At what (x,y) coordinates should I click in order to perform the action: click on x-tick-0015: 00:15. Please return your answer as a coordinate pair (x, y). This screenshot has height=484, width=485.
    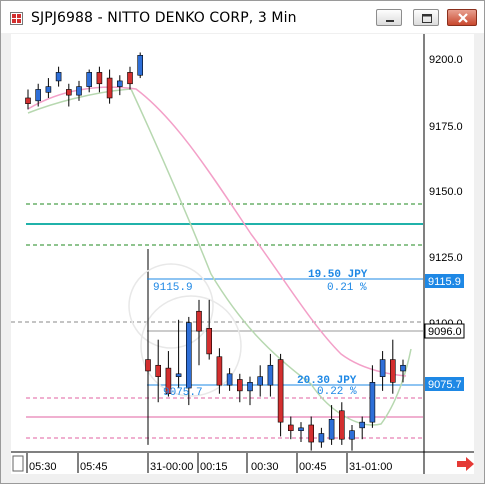
    Looking at the image, I should click on (214, 467).